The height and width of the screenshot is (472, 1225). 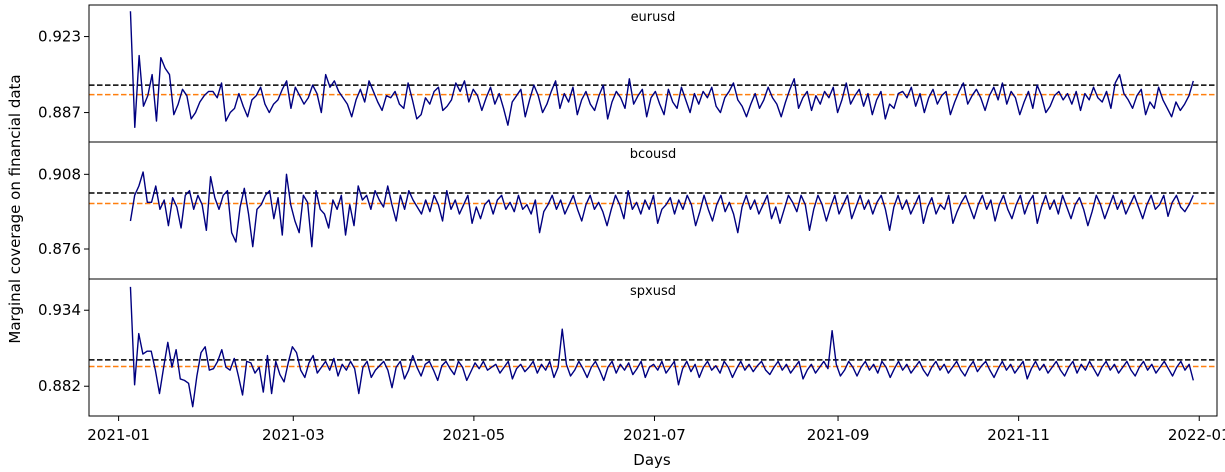 I want to click on y-axis-label: Marginal coverage on financial data, so click(x=15, y=208).